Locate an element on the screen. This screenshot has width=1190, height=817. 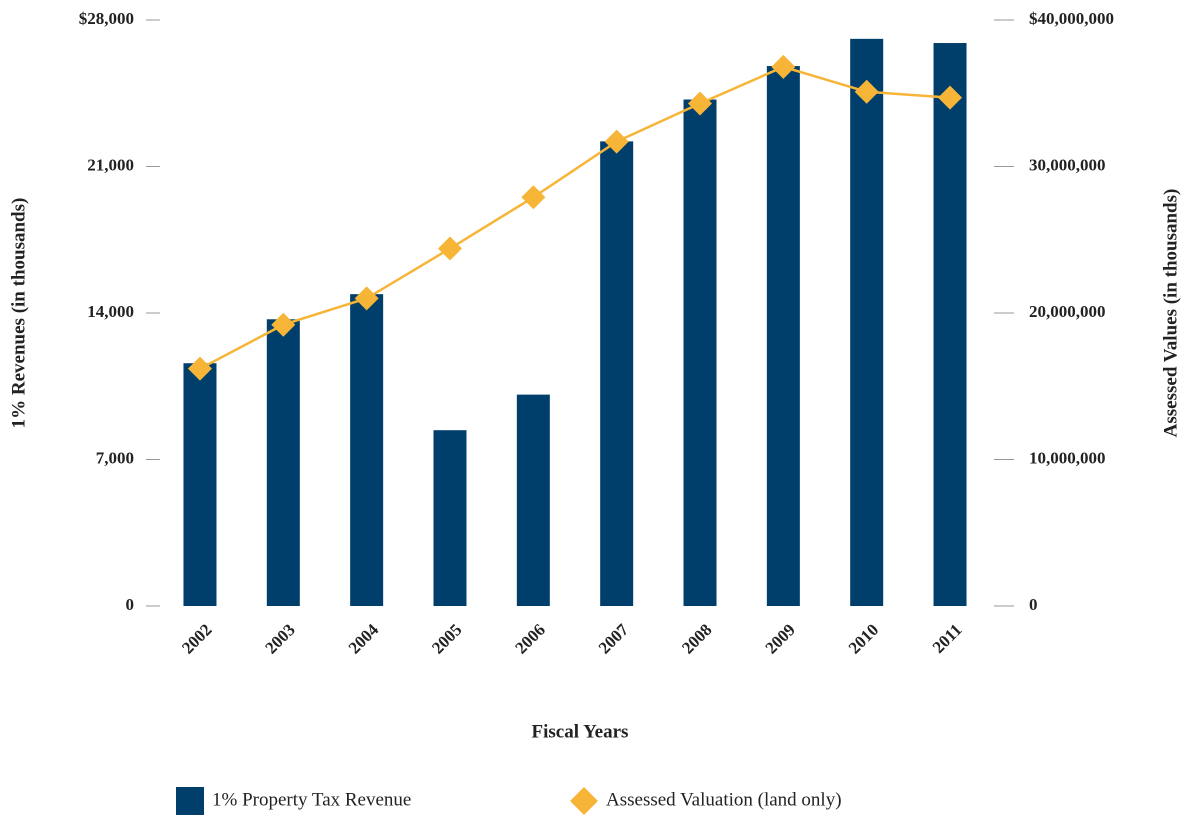
x-tick-label: 2010 is located at coordinates (863, 638).